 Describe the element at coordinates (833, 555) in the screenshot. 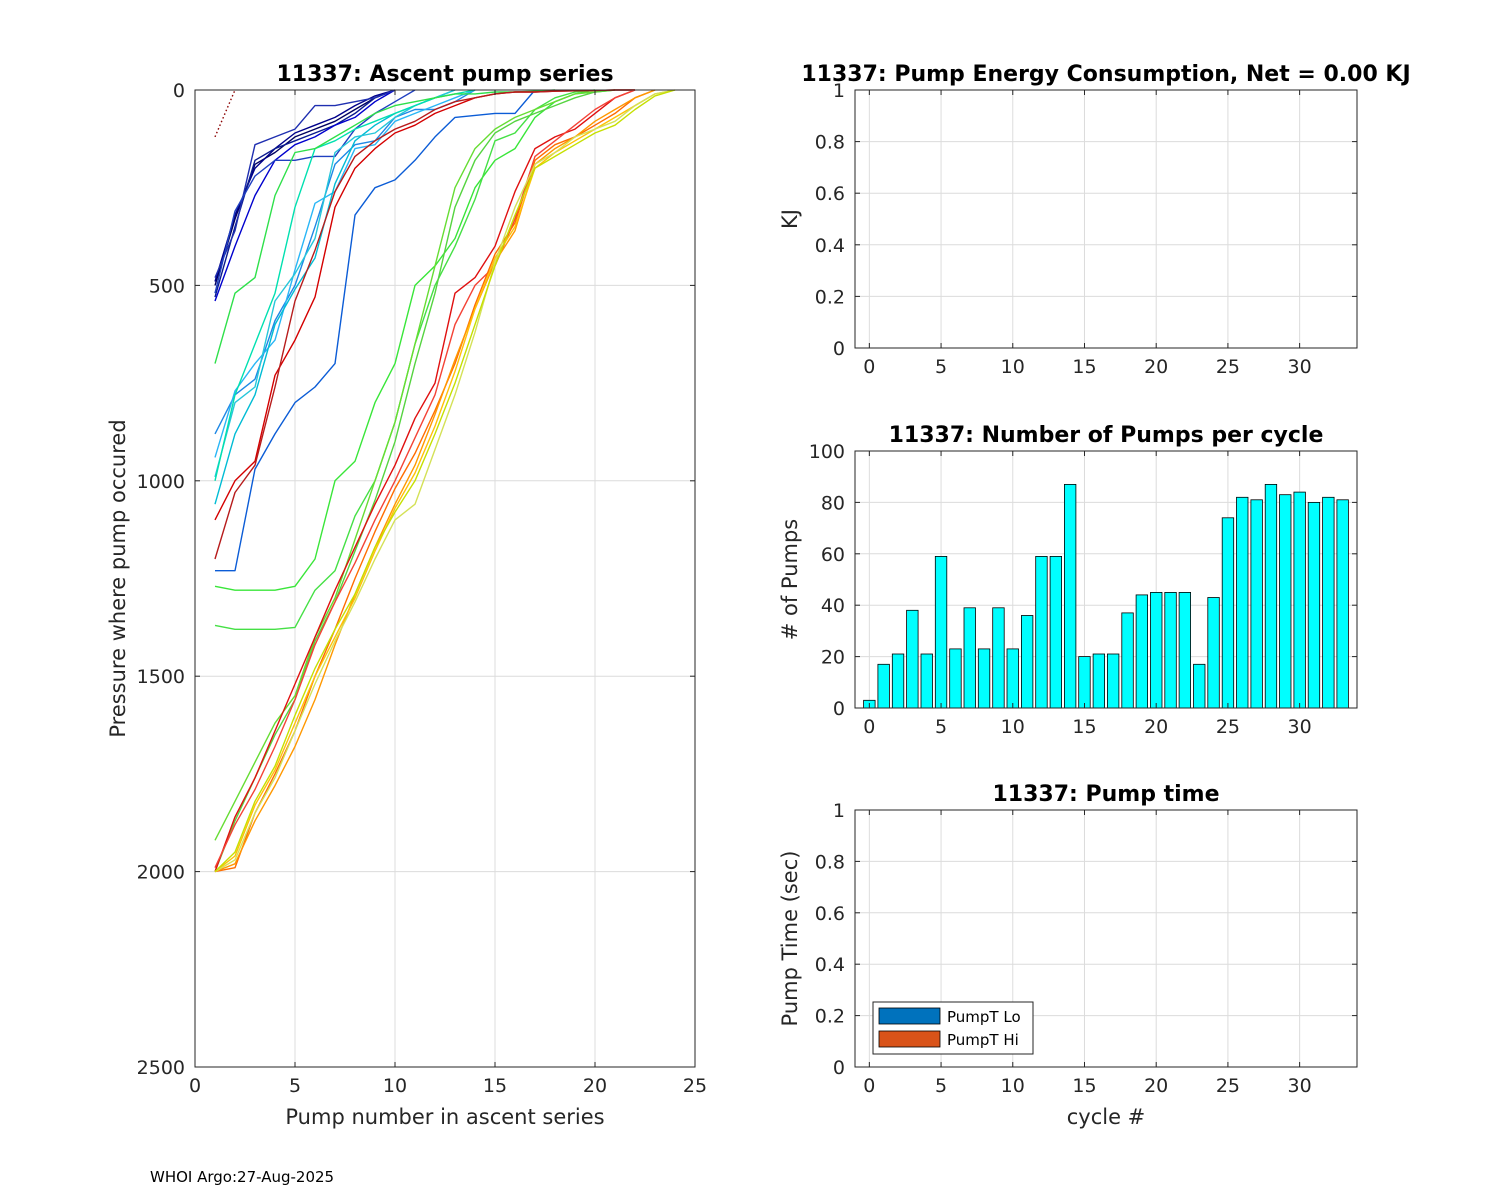

I see `y-tick-label: 60` at that location.